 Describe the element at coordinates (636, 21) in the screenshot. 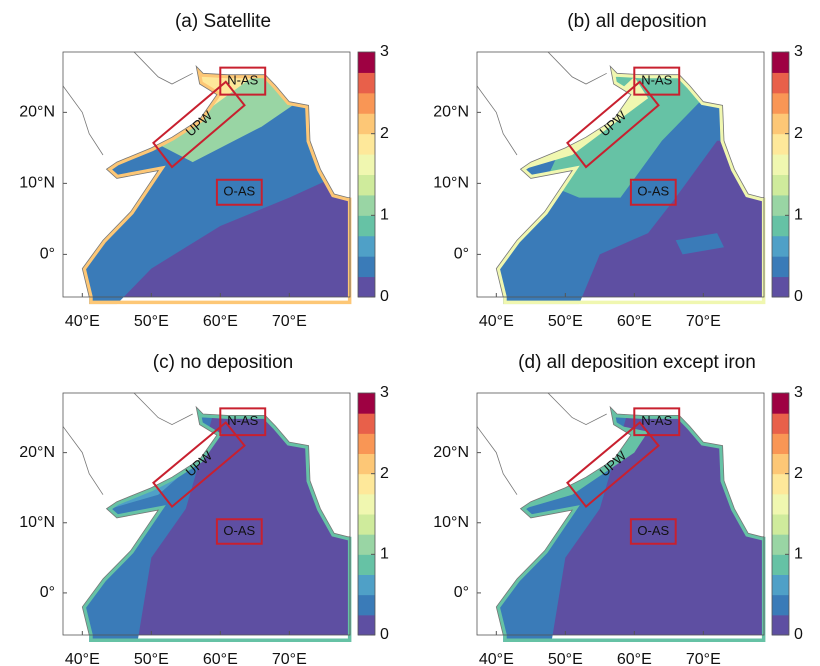

I see `panel-title: (b) all deposition` at that location.